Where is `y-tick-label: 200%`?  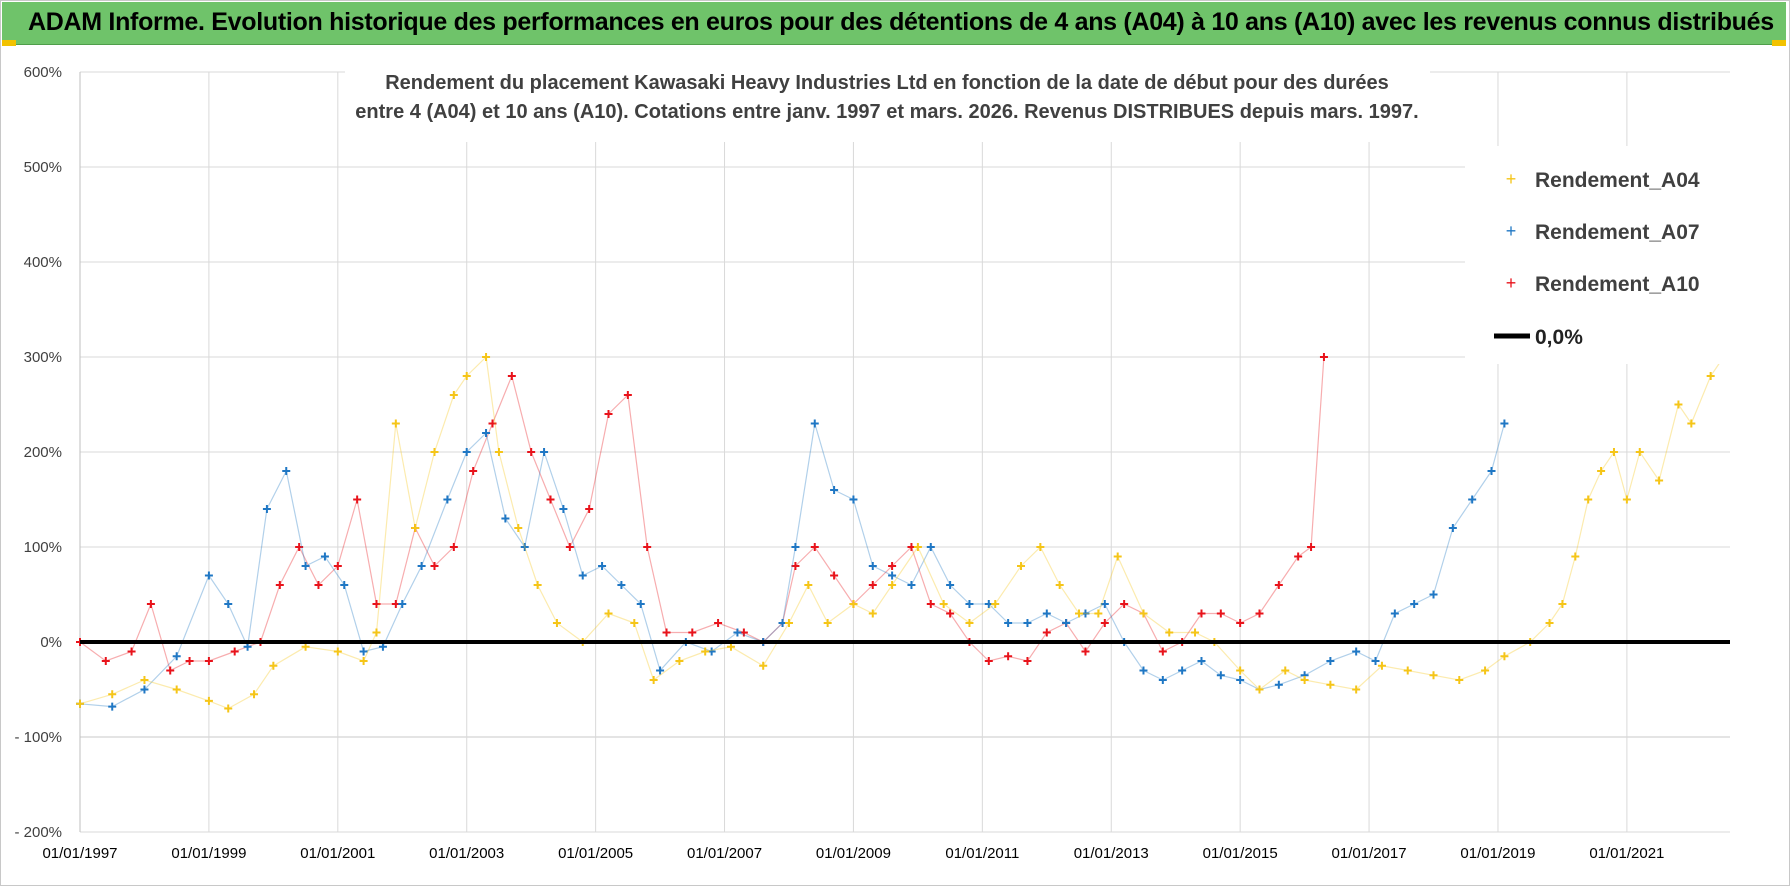
y-tick-label: 200% is located at coordinates (43, 452).